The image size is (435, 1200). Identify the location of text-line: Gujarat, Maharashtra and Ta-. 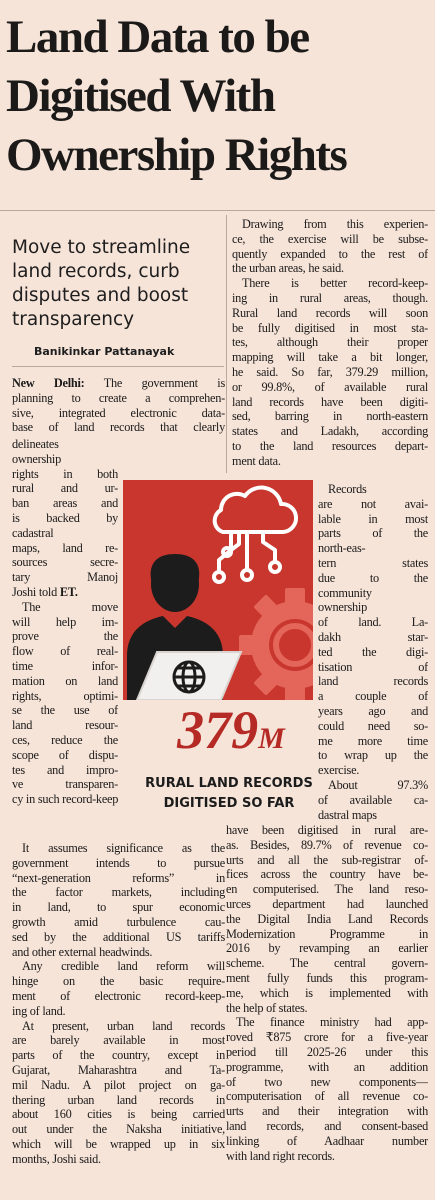
(118, 1069).